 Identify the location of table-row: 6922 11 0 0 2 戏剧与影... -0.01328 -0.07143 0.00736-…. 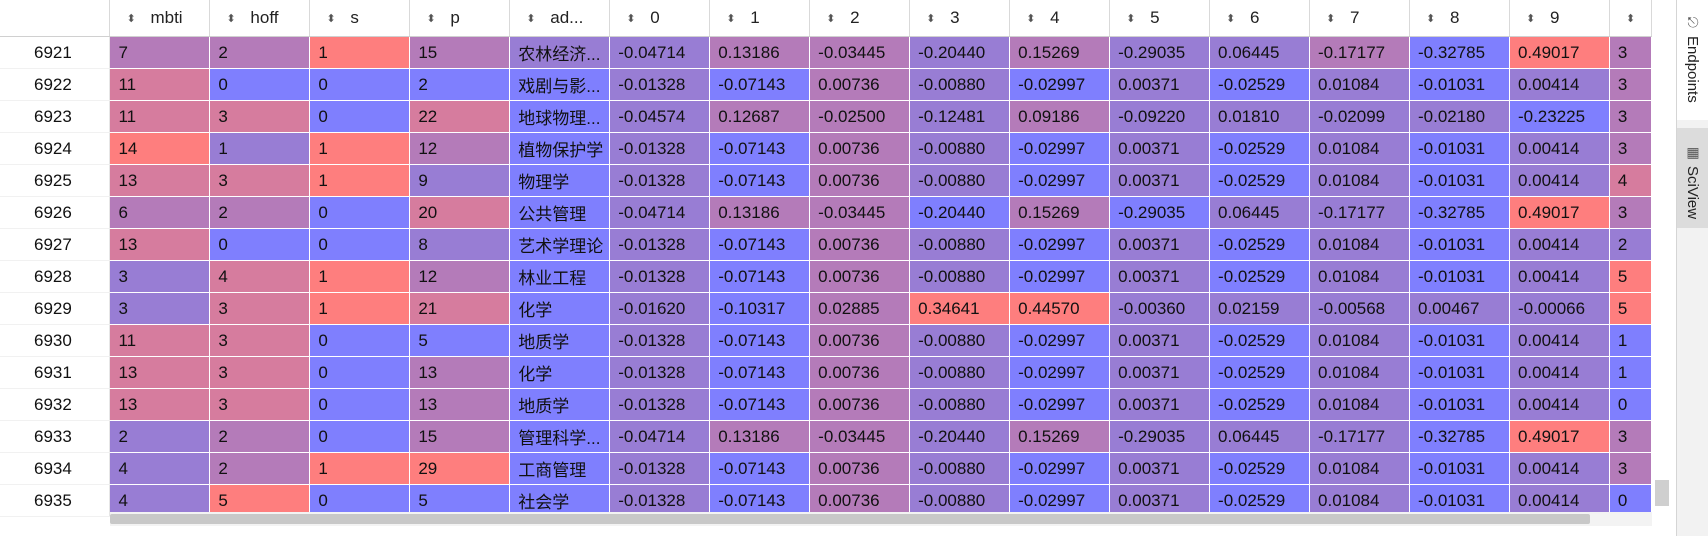
(826, 84).